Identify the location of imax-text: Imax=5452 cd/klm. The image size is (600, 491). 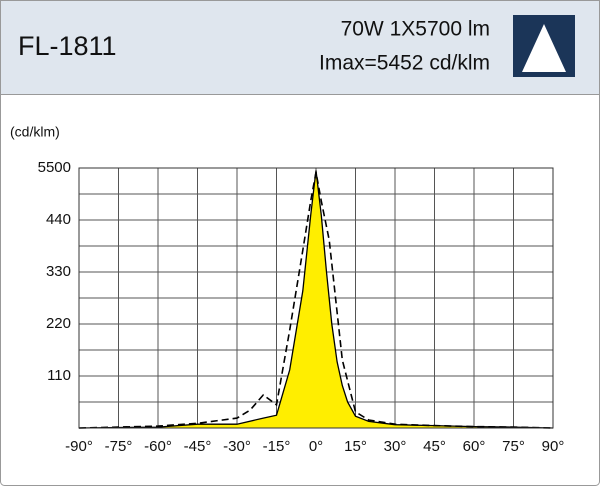
(404, 63).